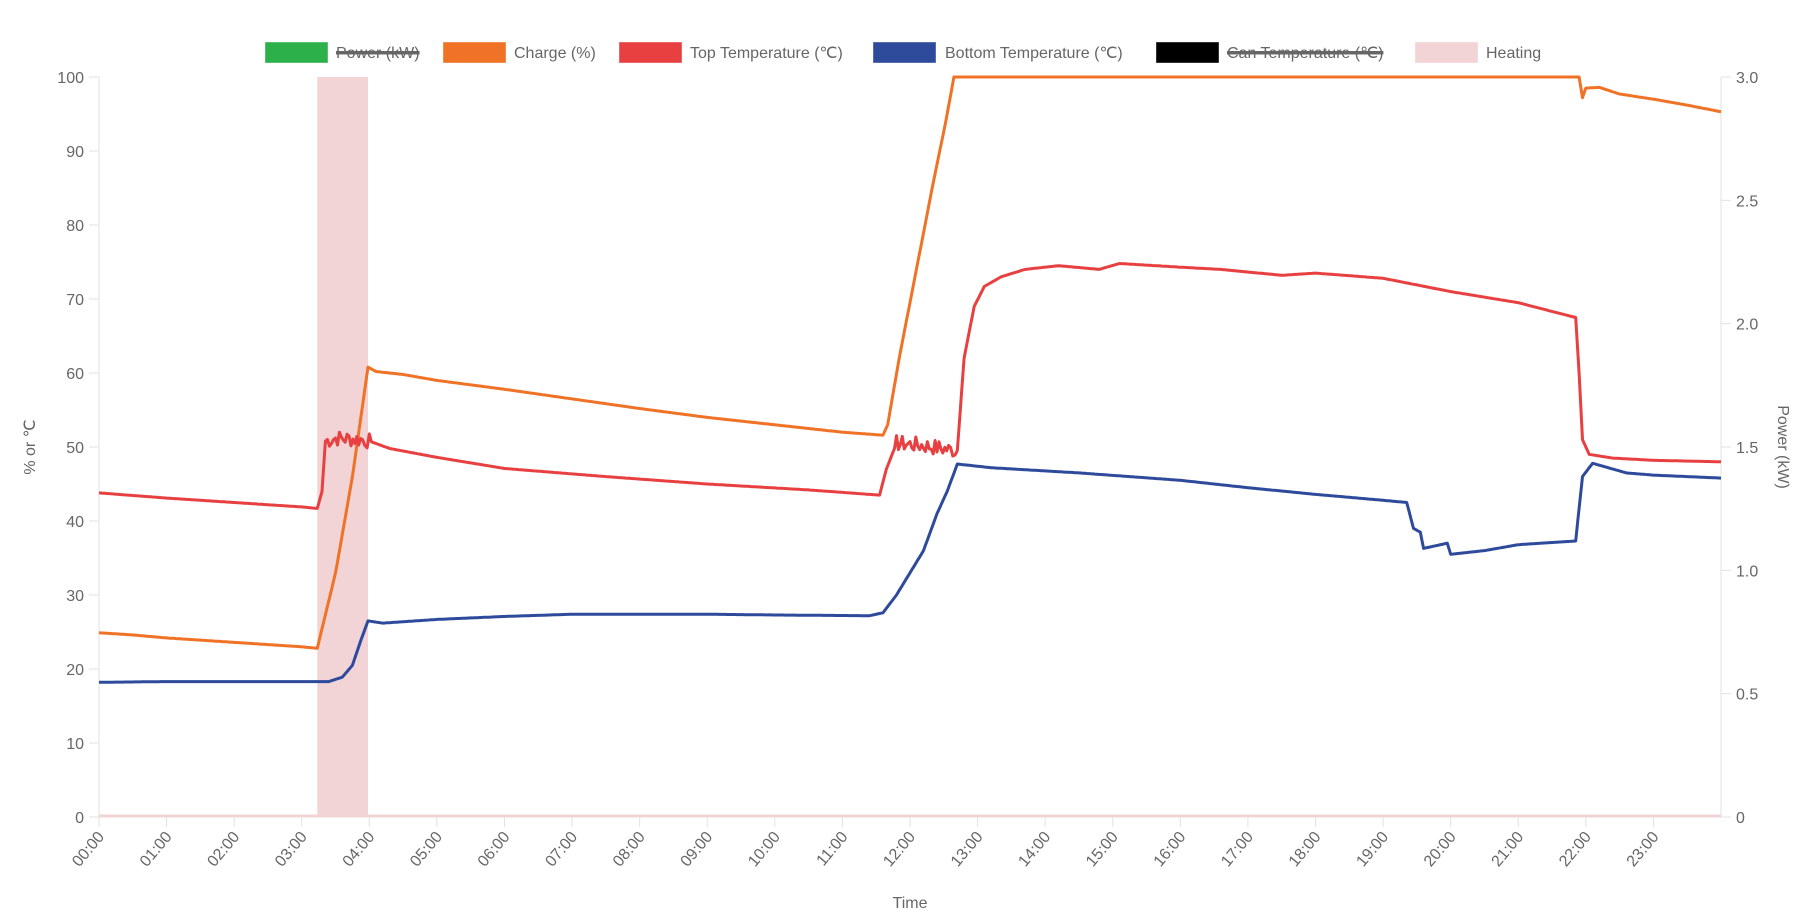 The image size is (1806, 915). Describe the element at coordinates (1034, 53) in the screenshot. I see `legend-label: Bottom Temperature (℃)` at that location.